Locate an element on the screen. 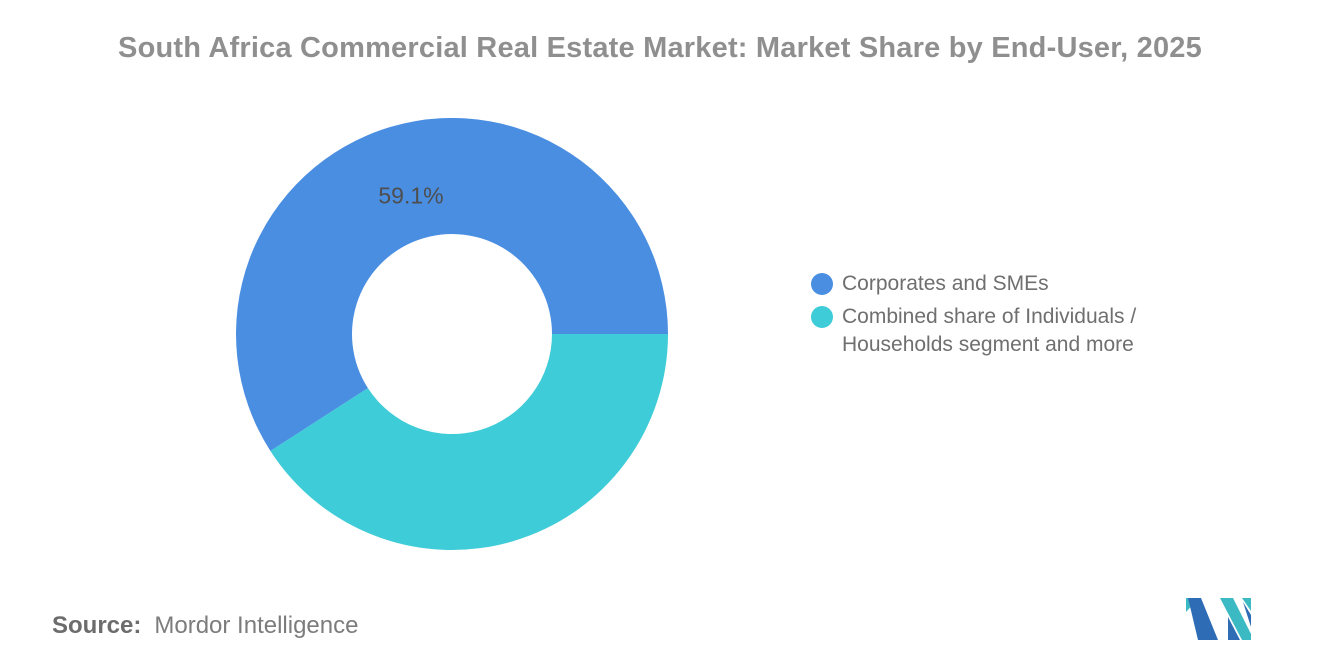 The width and height of the screenshot is (1320, 665). logo-shape-blue-mid-triangle is located at coordinates (1234, 628).